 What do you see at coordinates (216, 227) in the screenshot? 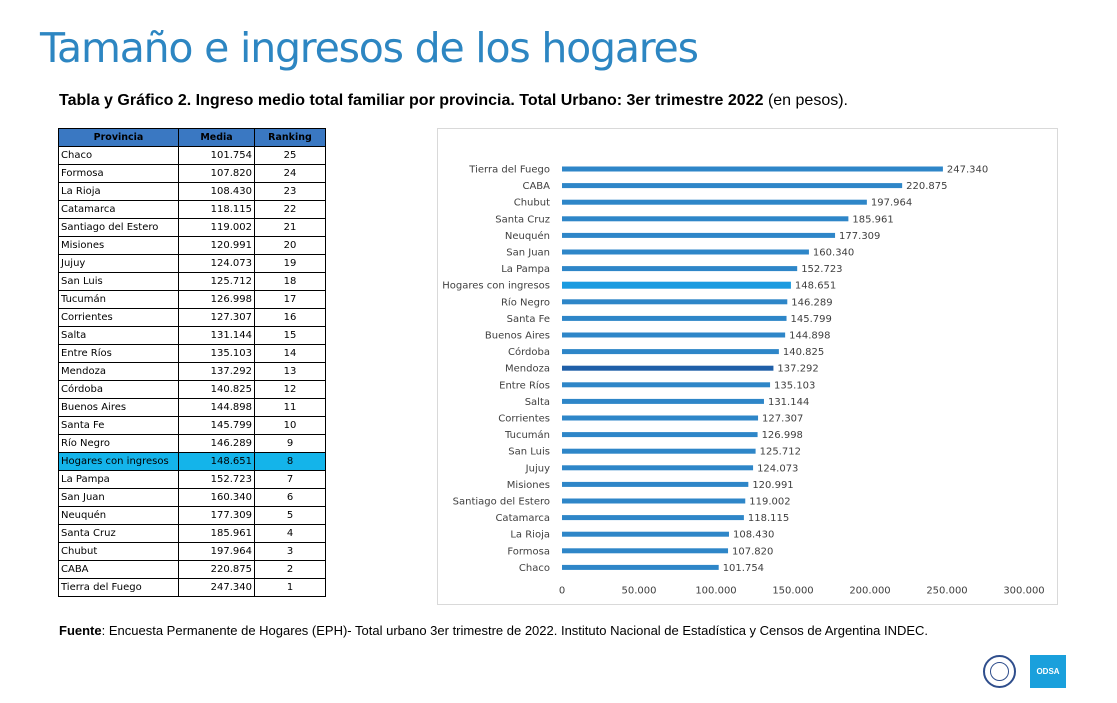
I see `cell-media: 119.002` at bounding box center [216, 227].